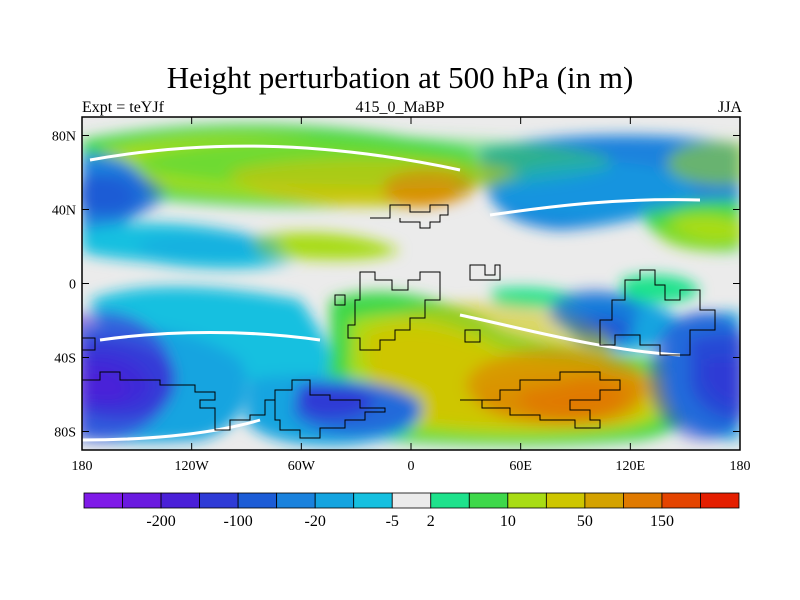  I want to click on y-tick-label: 40S, so click(65, 359).